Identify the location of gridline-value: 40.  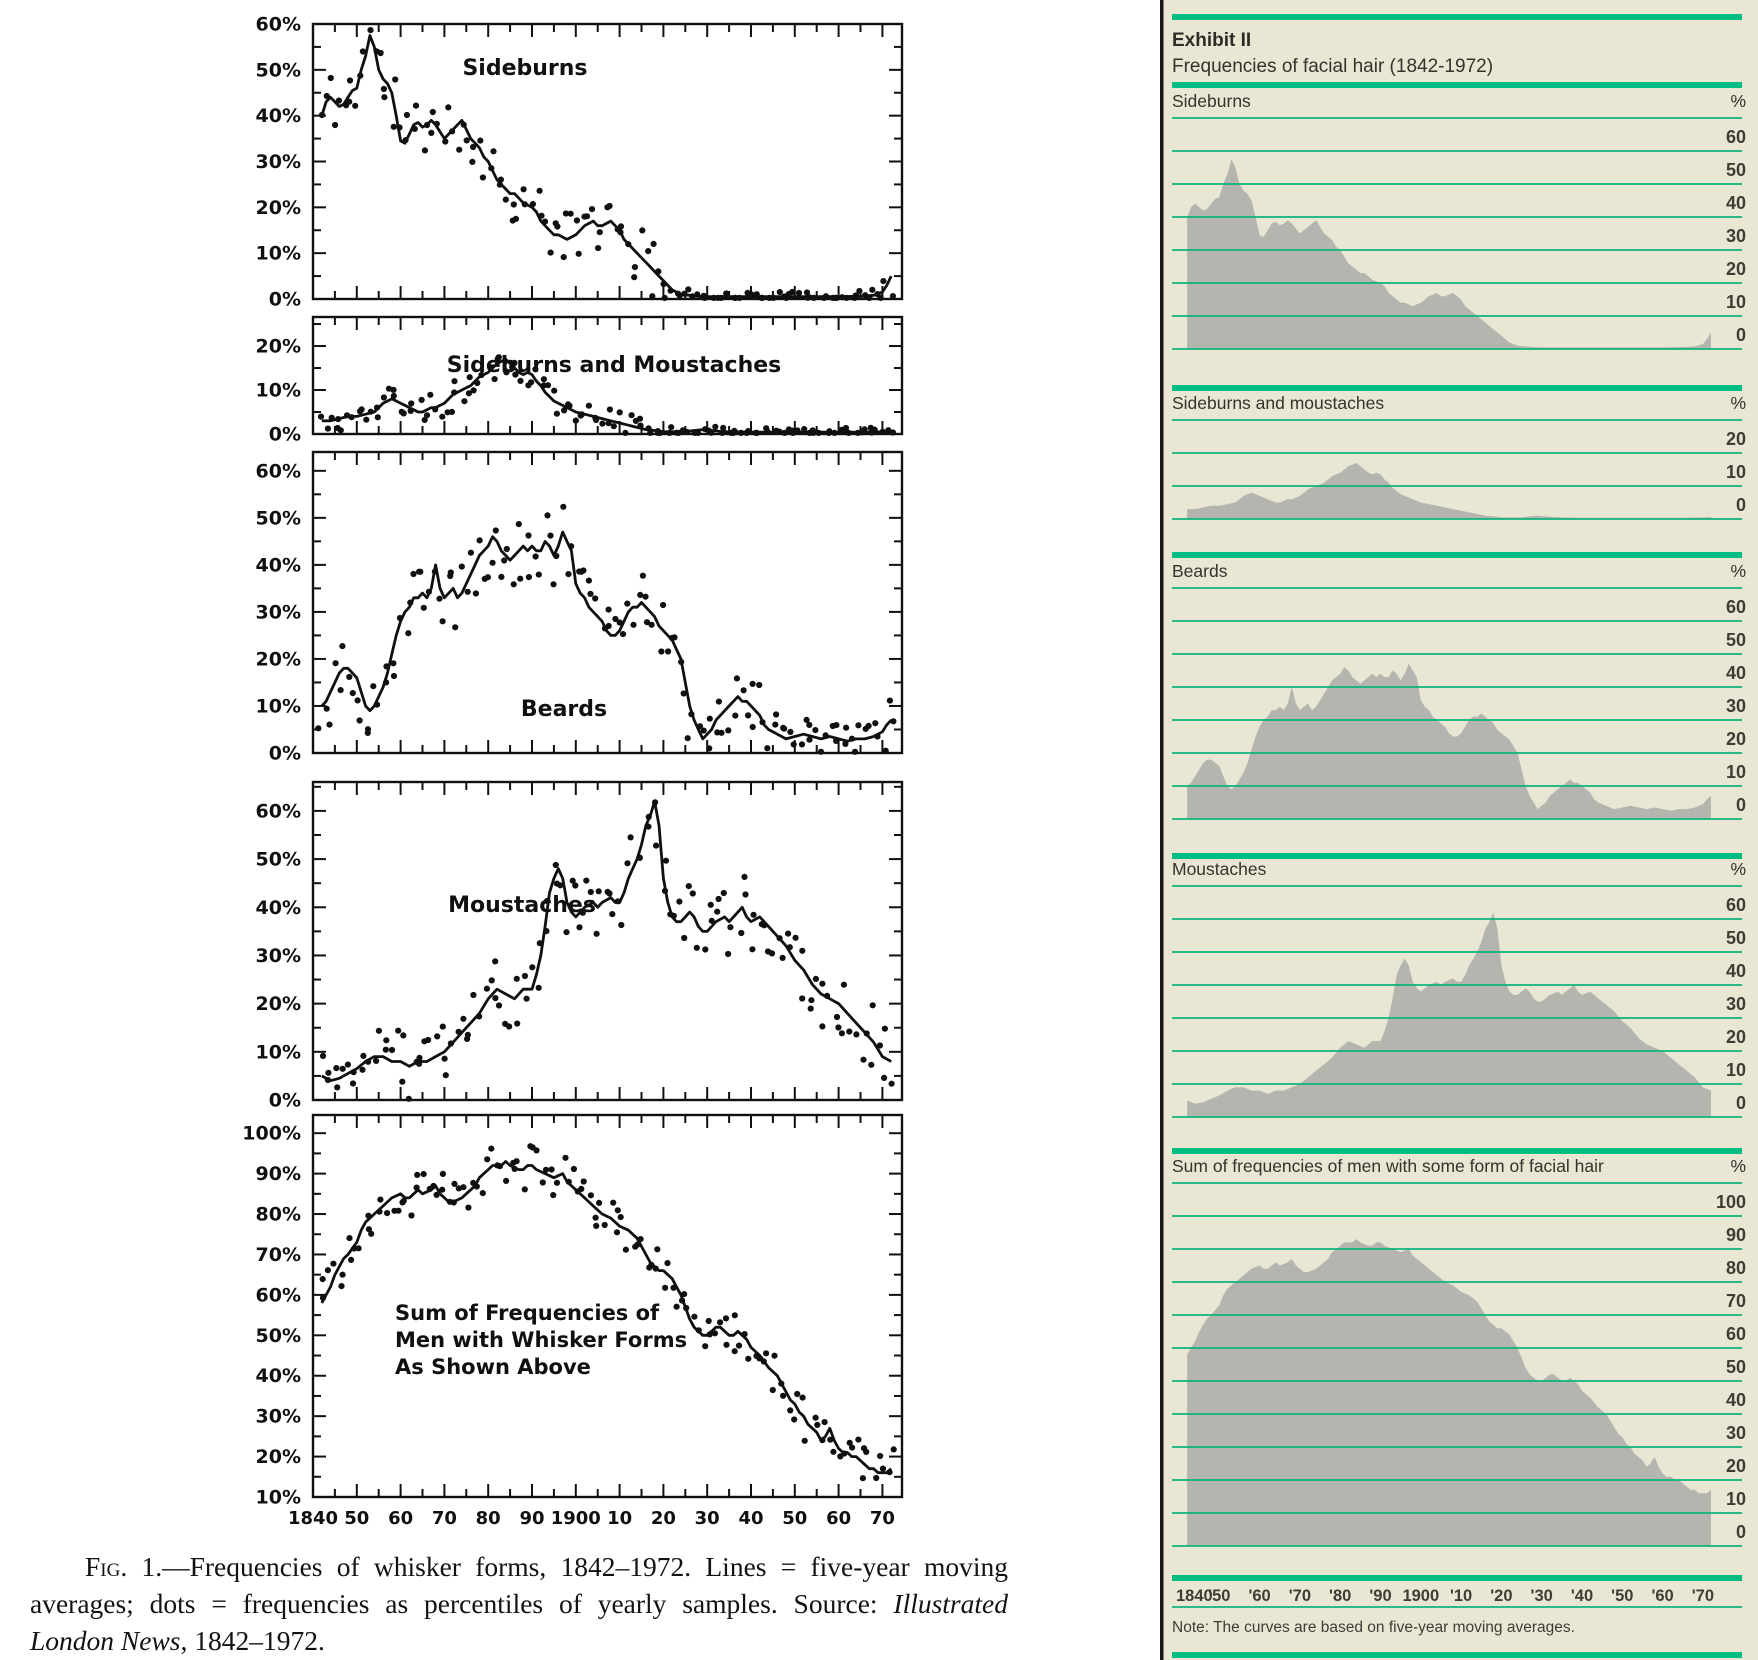
(1736, 673).